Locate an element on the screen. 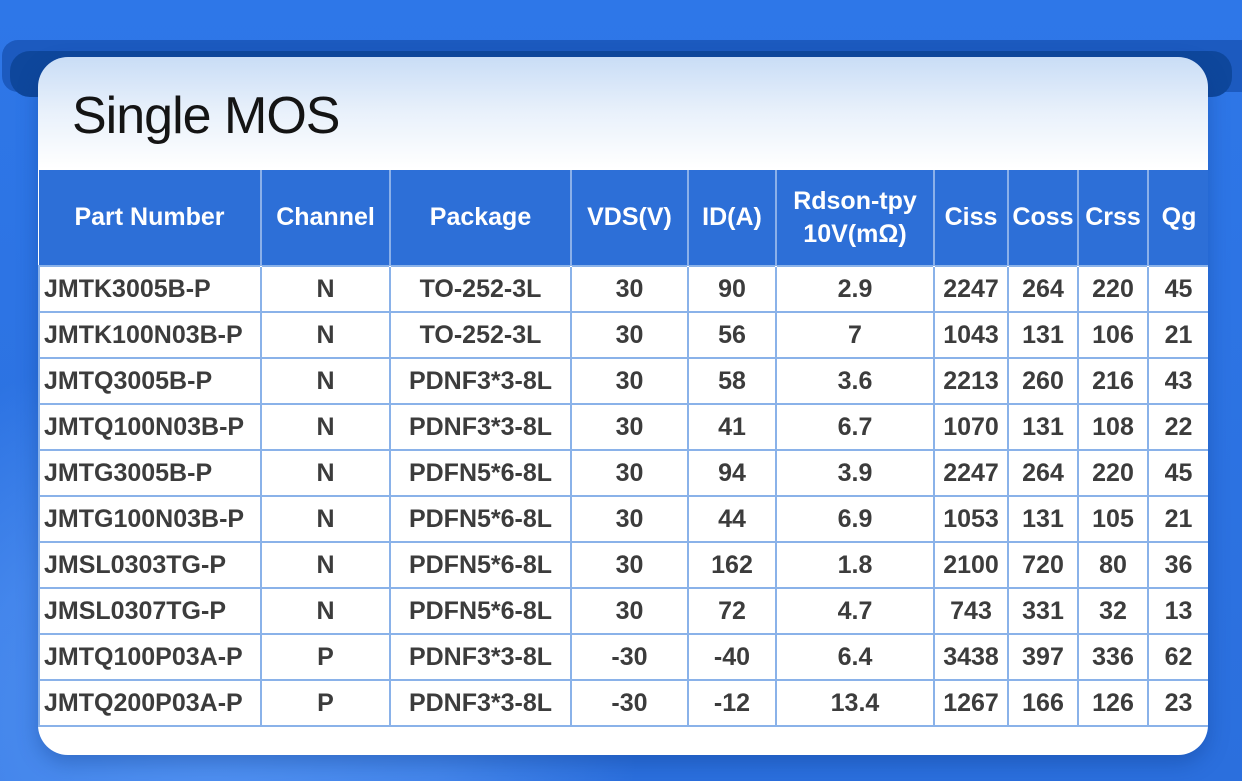 Image resolution: width=1242 pixels, height=781 pixels. table-cell: JMTQ3005B-P is located at coordinates (150, 381).